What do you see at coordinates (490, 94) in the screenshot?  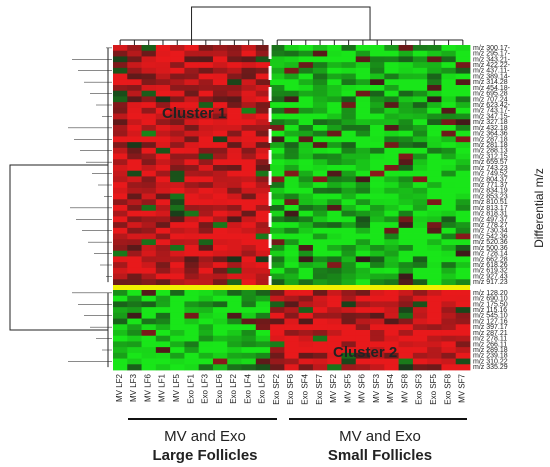 I see `row-label: m/z 695.28` at bounding box center [490, 94].